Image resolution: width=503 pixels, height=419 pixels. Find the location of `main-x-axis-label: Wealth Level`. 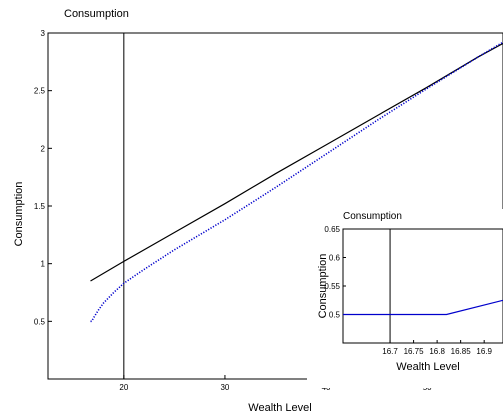

main-x-axis-label: Wealth Level is located at coordinates (279, 408).